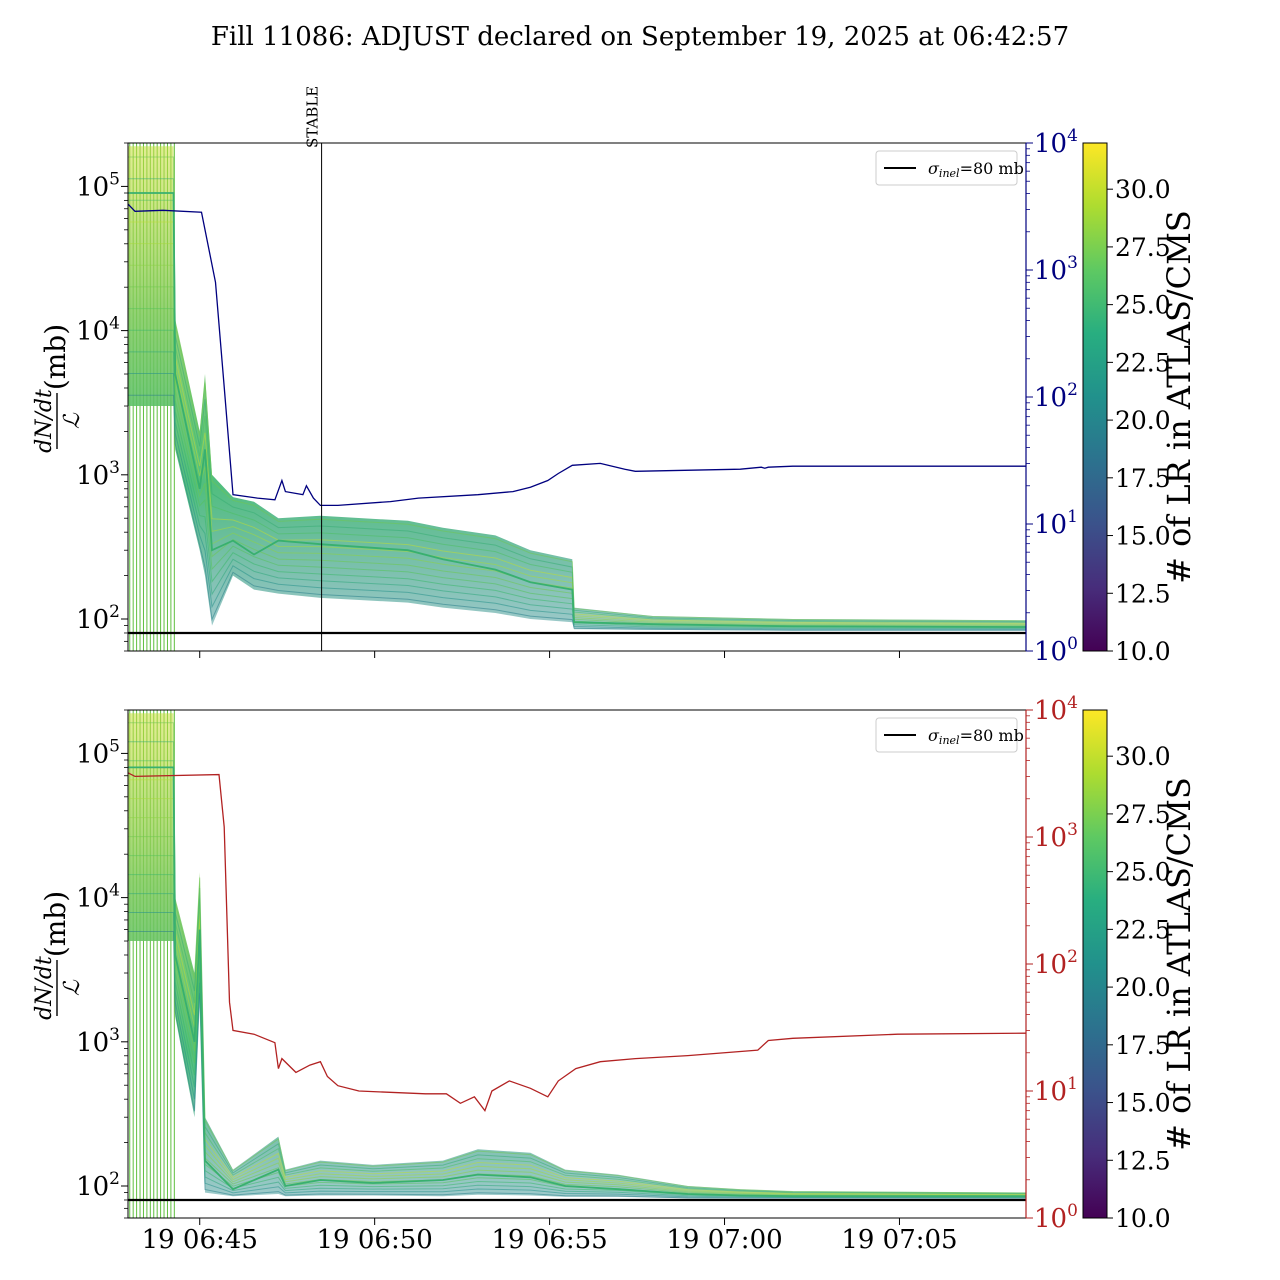 The image size is (1280, 1280). I want to click on x-tick-label: 19 06:55, so click(549, 1240).